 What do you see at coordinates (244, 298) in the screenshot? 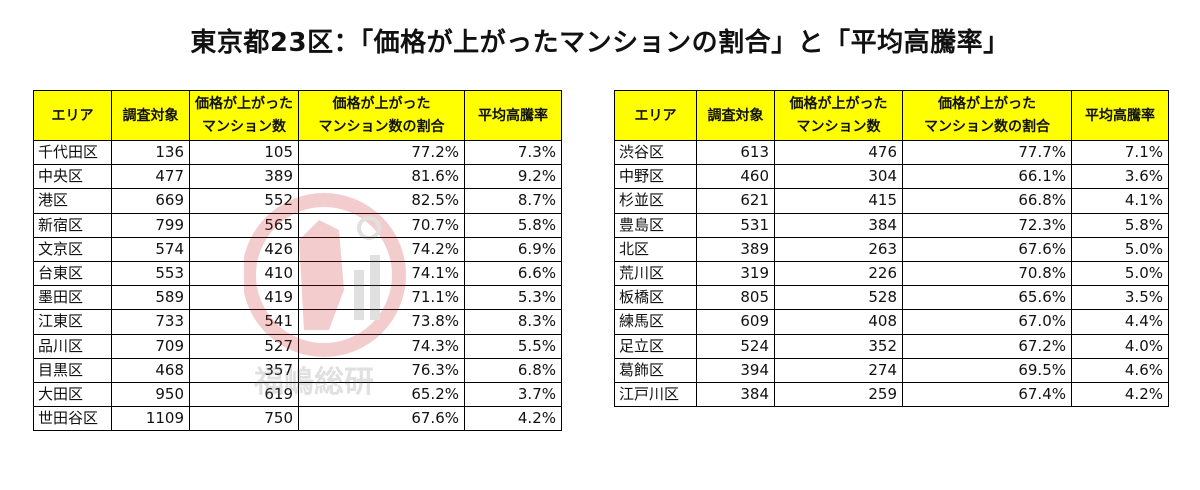
I see `cell-rising-count: 419` at bounding box center [244, 298].